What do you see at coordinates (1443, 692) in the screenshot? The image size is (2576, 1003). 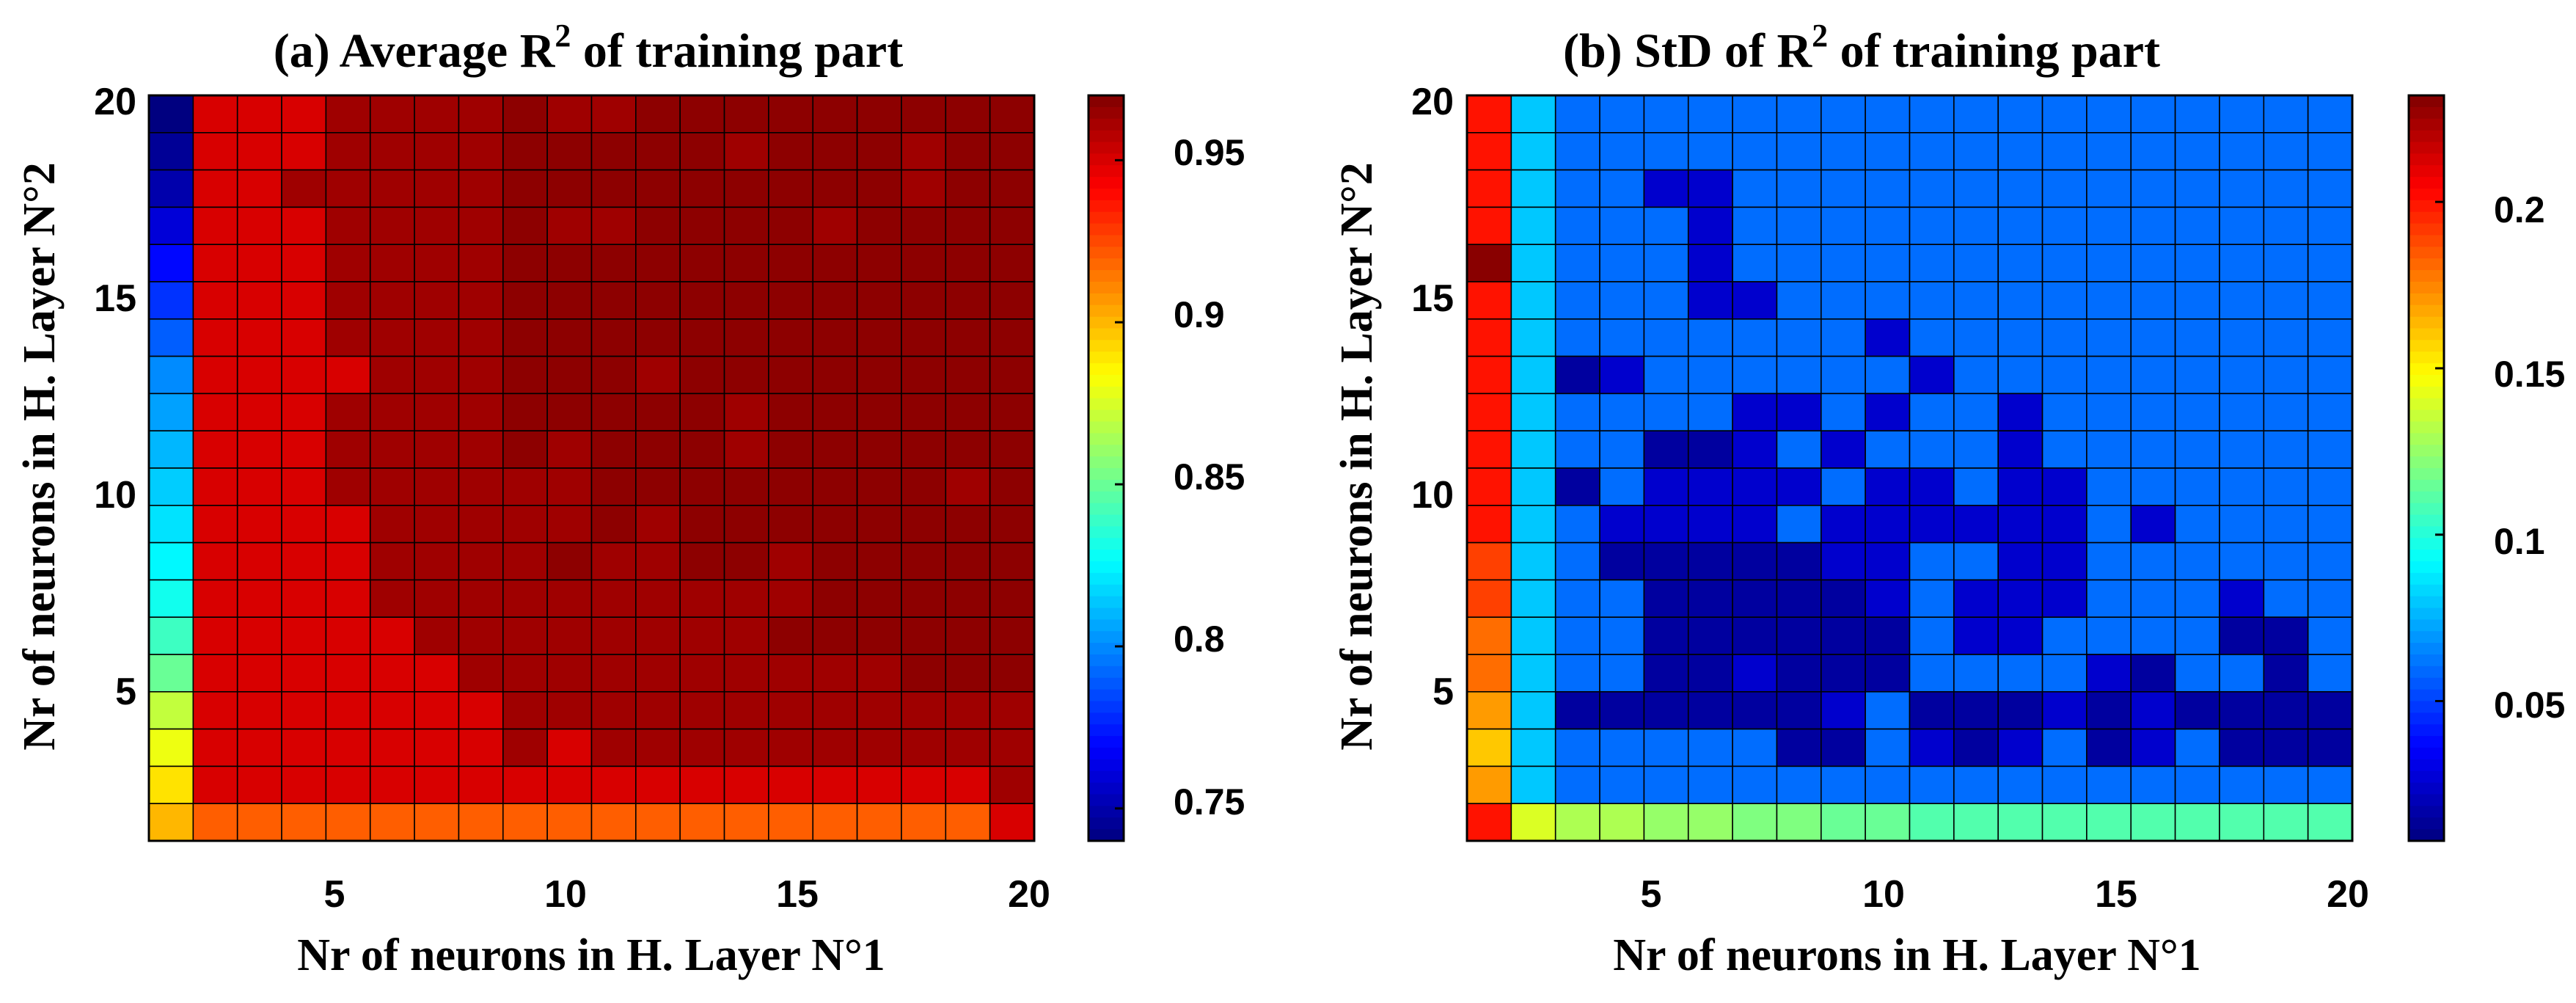 I see `y-tick-label: 5` at bounding box center [1443, 692].